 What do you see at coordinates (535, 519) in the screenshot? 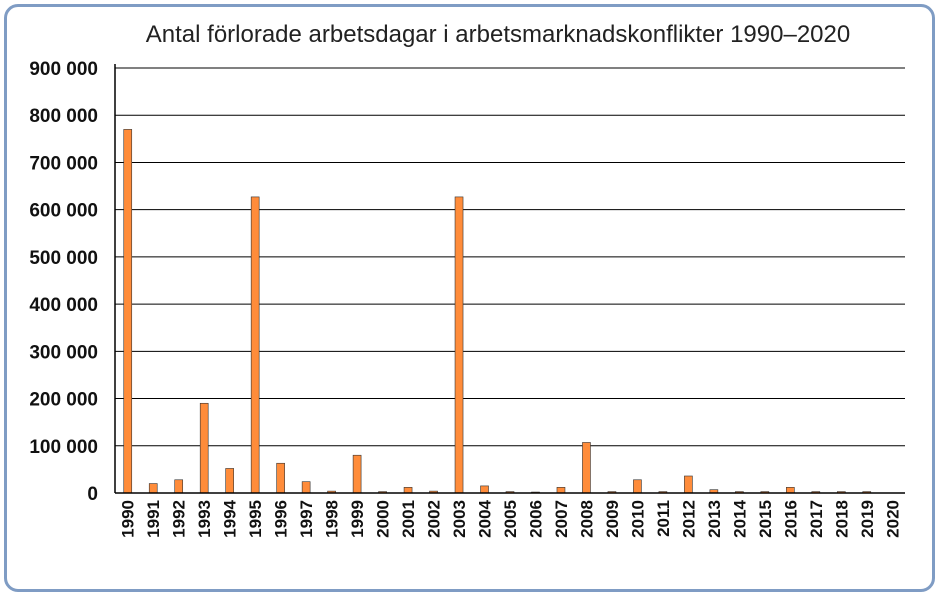
I see `x-tick-label: 2006` at bounding box center [535, 519].